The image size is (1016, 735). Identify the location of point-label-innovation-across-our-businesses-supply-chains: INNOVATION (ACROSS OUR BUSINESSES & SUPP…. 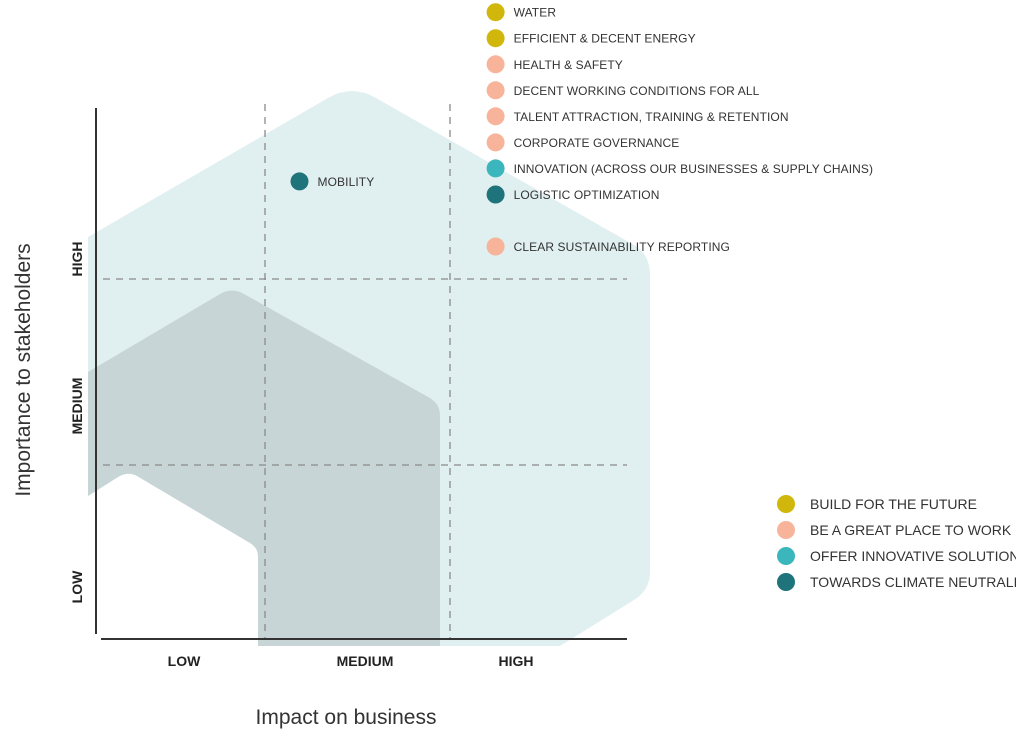
(694, 169).